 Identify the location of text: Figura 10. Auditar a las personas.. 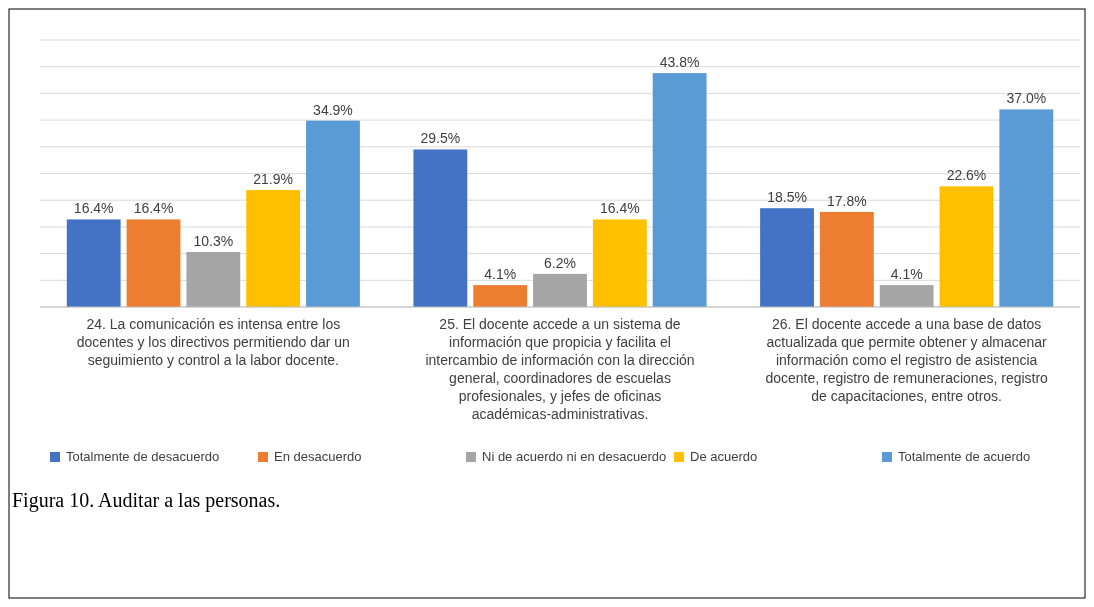
(146, 500).